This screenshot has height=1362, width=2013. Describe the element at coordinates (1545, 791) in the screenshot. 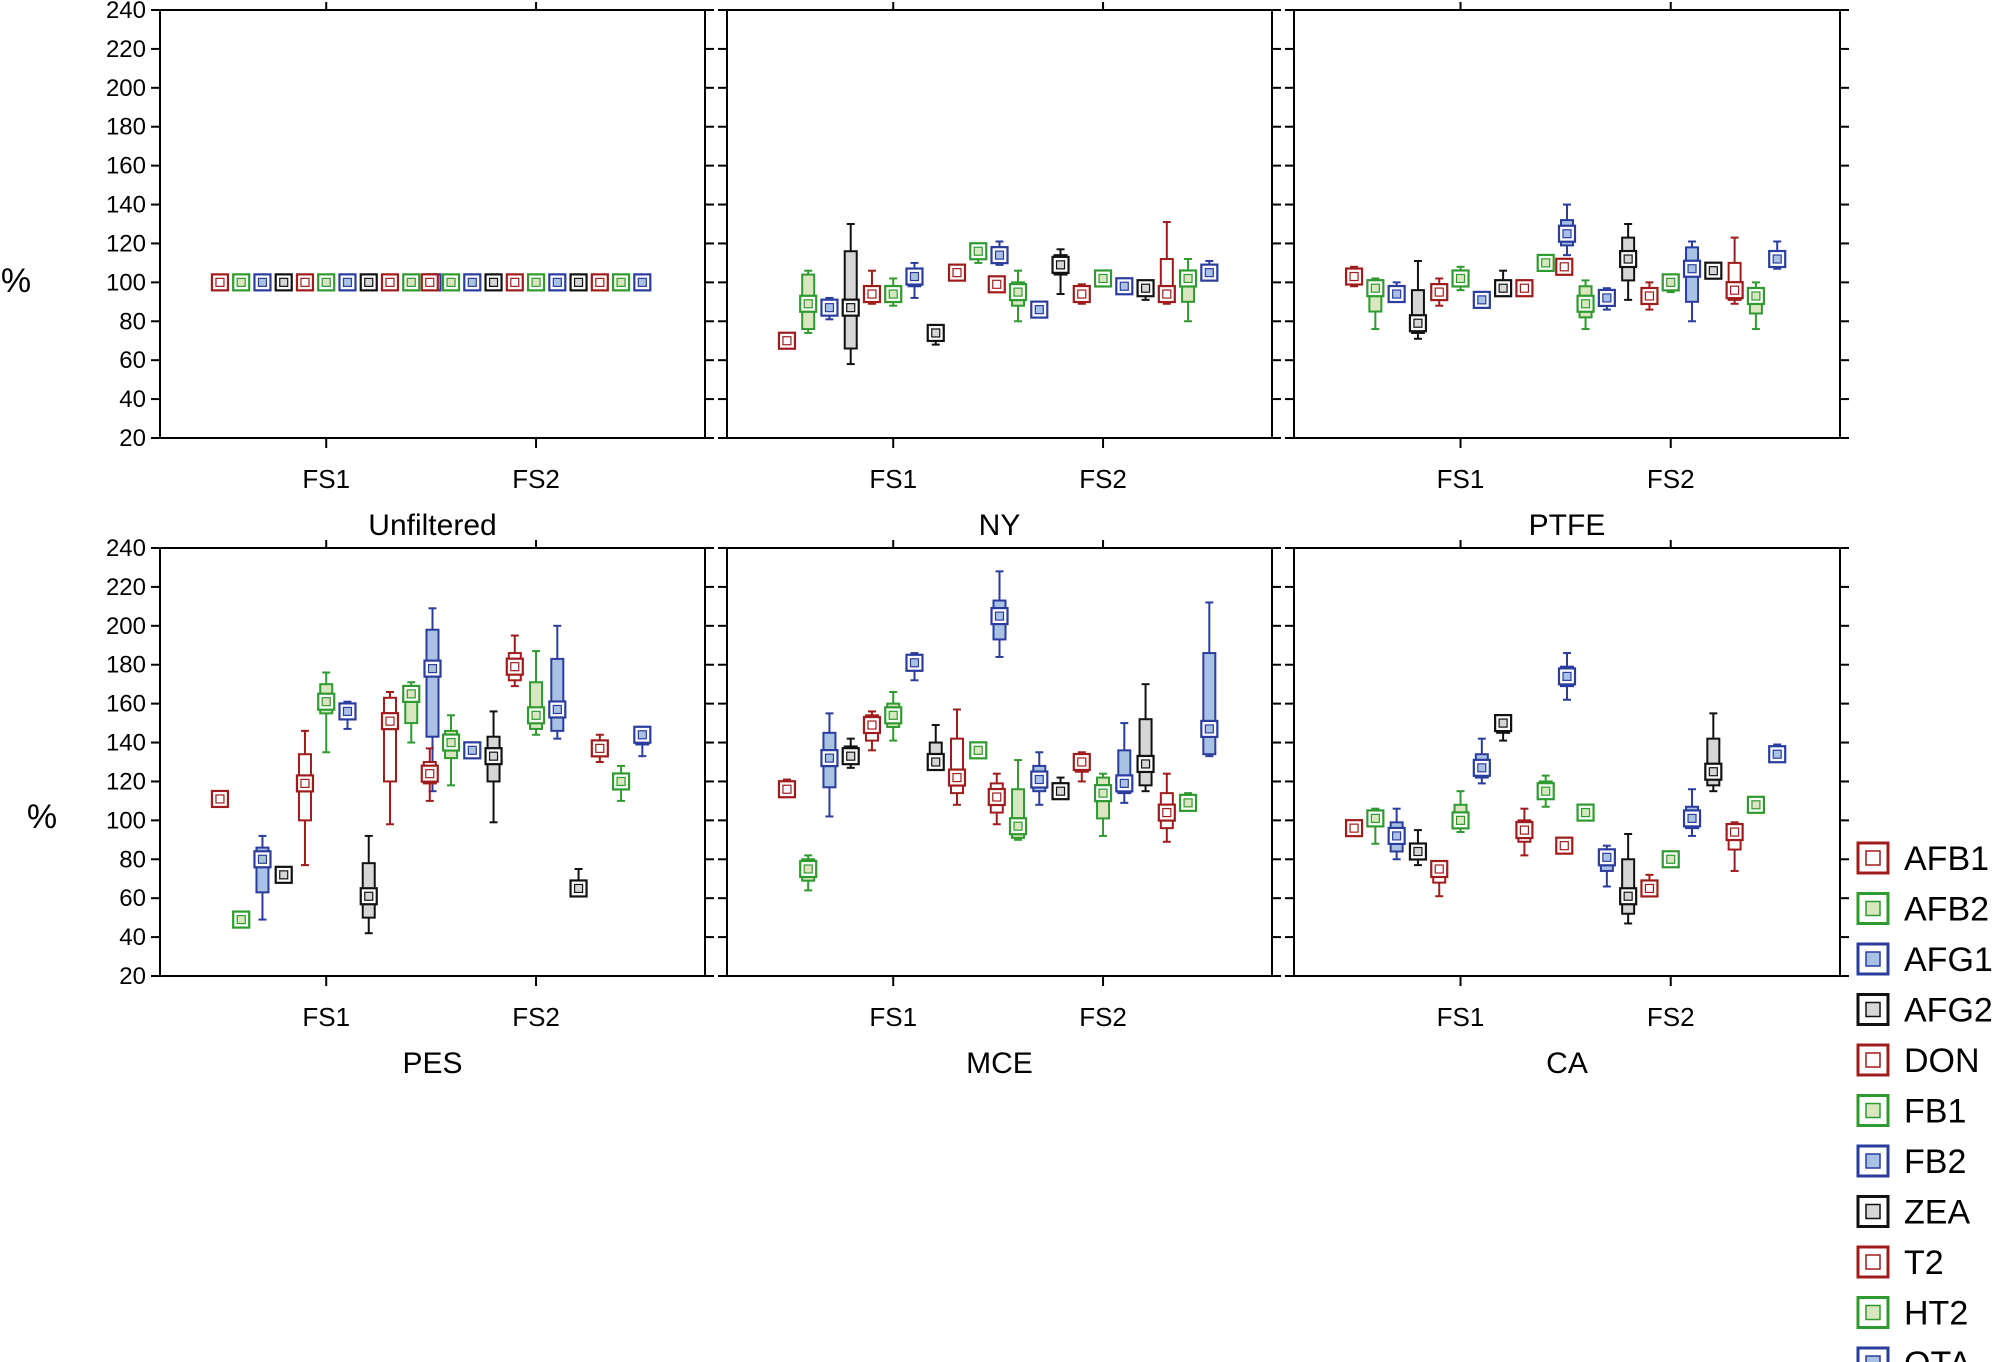

I see `box-ht2-fs1` at that location.